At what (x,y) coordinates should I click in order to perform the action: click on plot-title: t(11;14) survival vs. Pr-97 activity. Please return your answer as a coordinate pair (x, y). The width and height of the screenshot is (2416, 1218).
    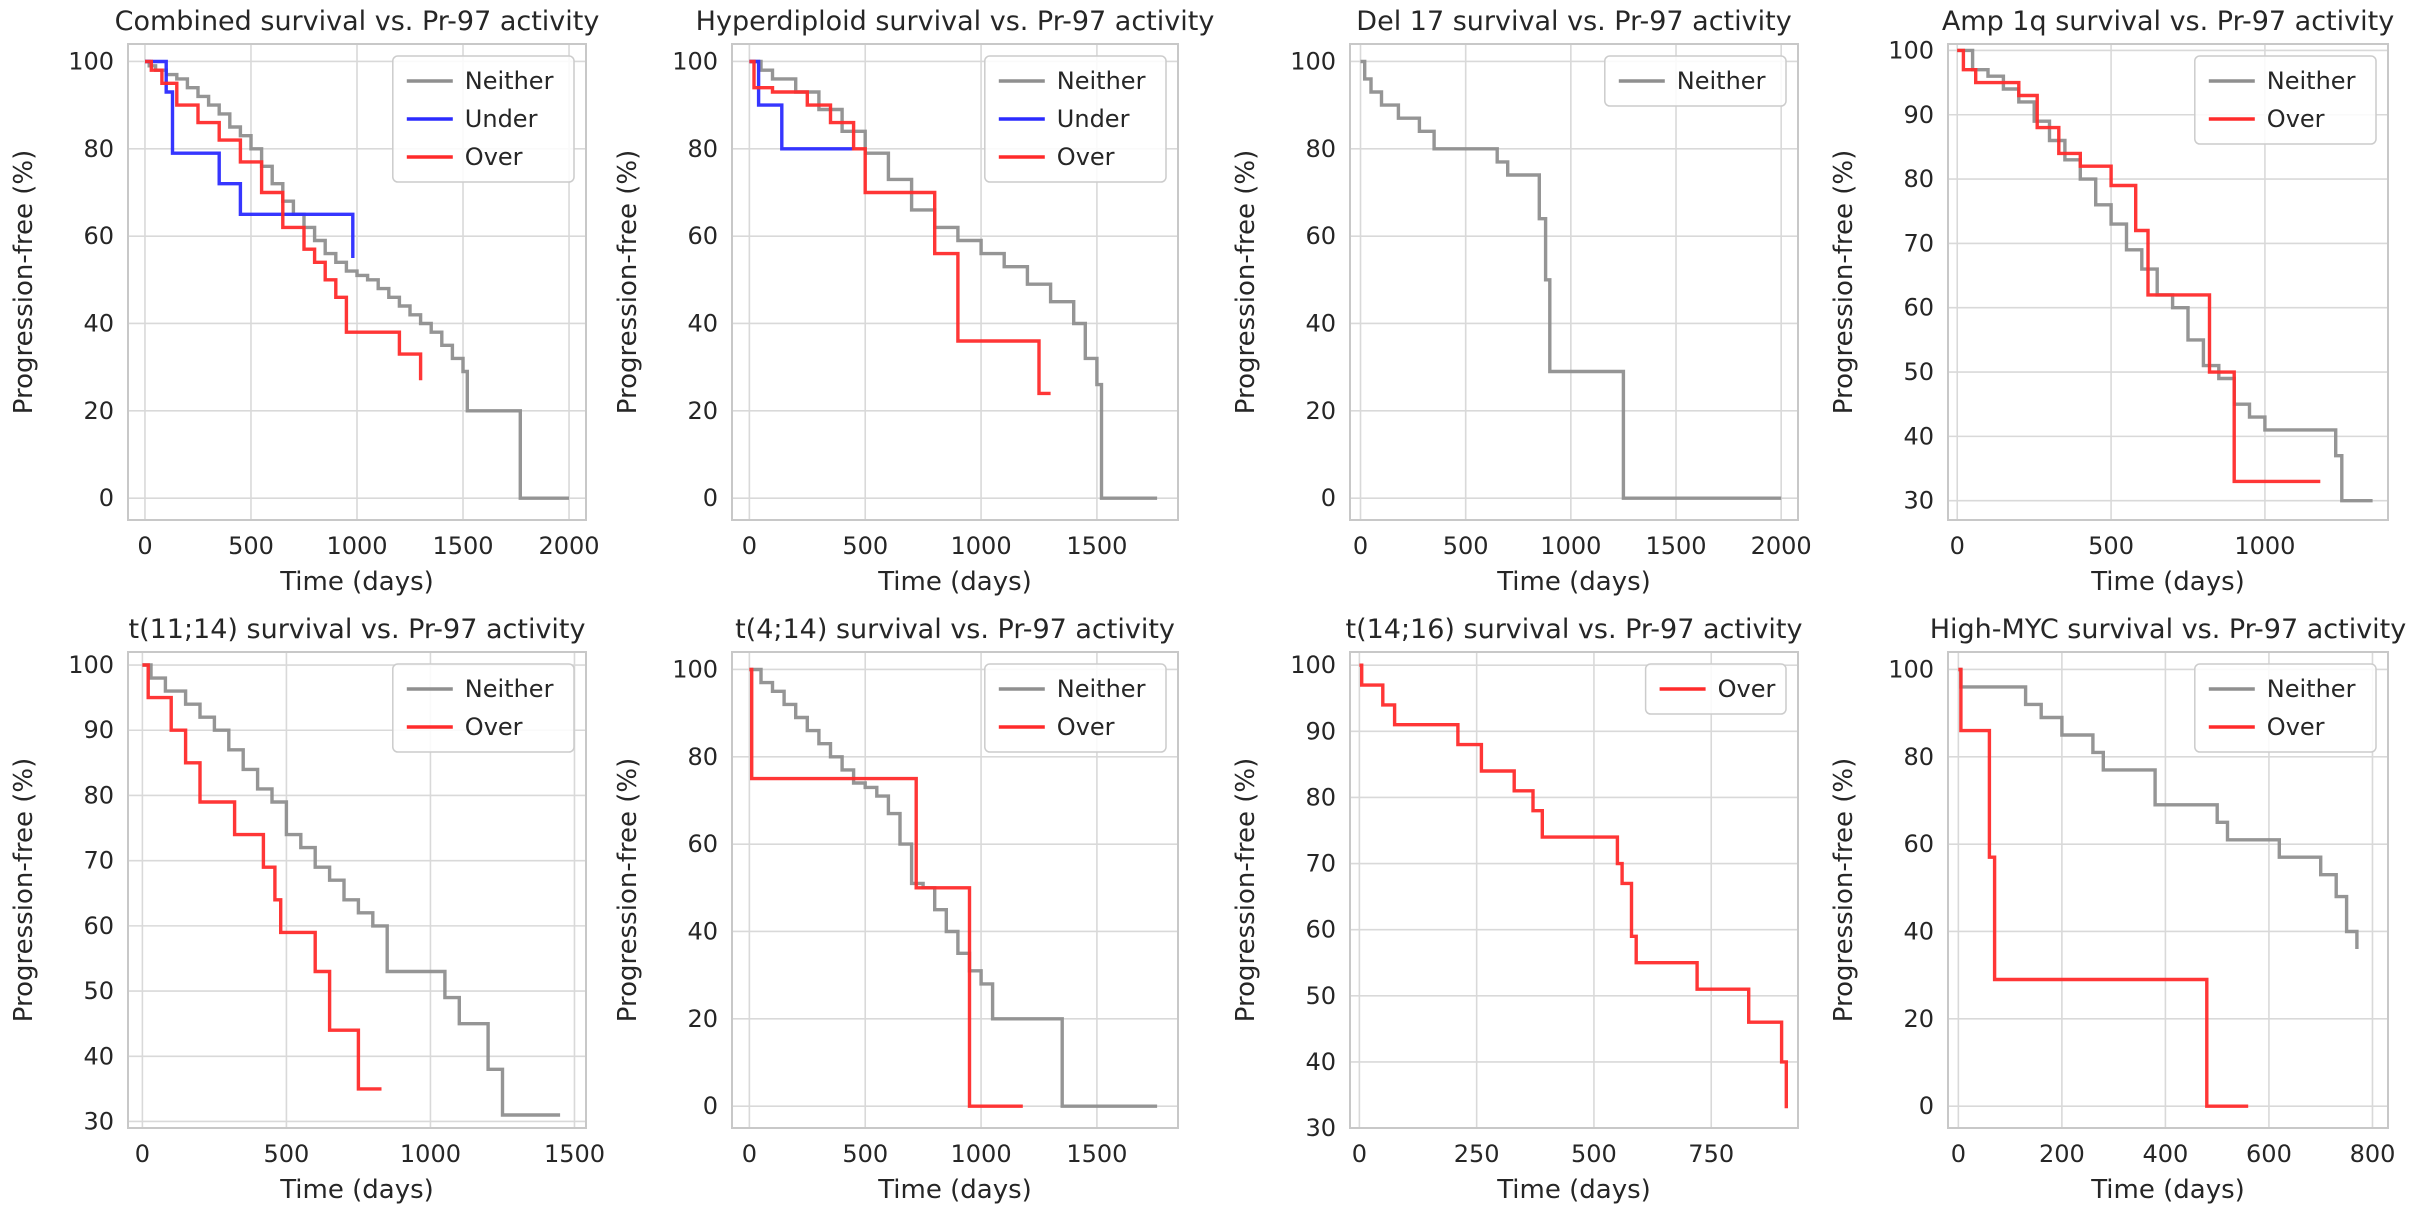
    Looking at the image, I should click on (356, 629).